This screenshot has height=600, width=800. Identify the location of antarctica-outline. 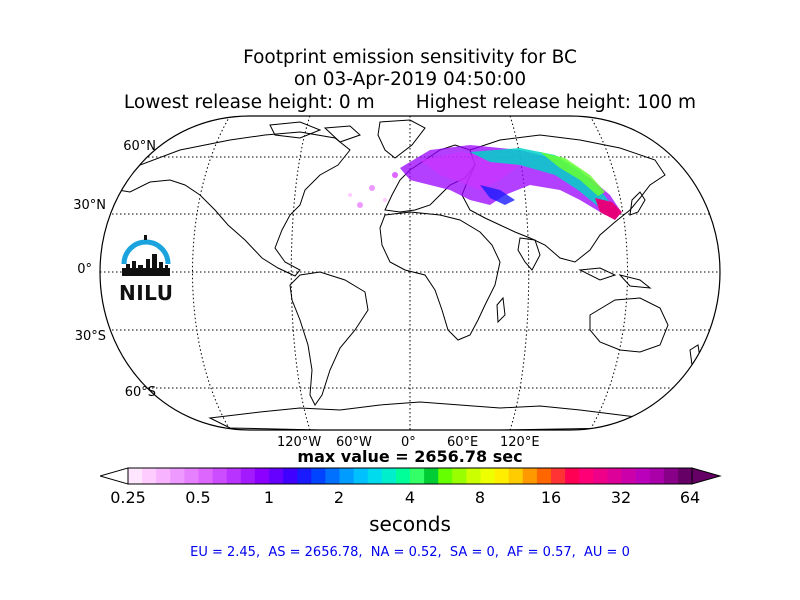
(434, 415).